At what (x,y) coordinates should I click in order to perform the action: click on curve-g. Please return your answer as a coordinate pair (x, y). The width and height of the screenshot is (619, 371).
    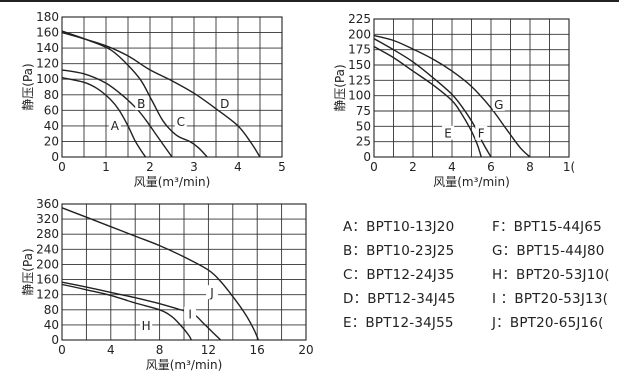
    Looking at the image, I should click on (452, 96).